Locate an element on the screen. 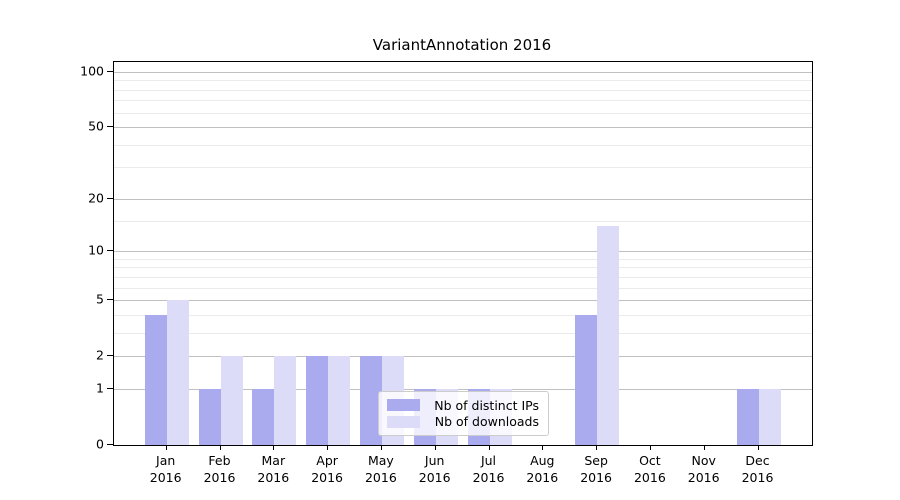  y-tick-label: 50 is located at coordinates (96, 126).